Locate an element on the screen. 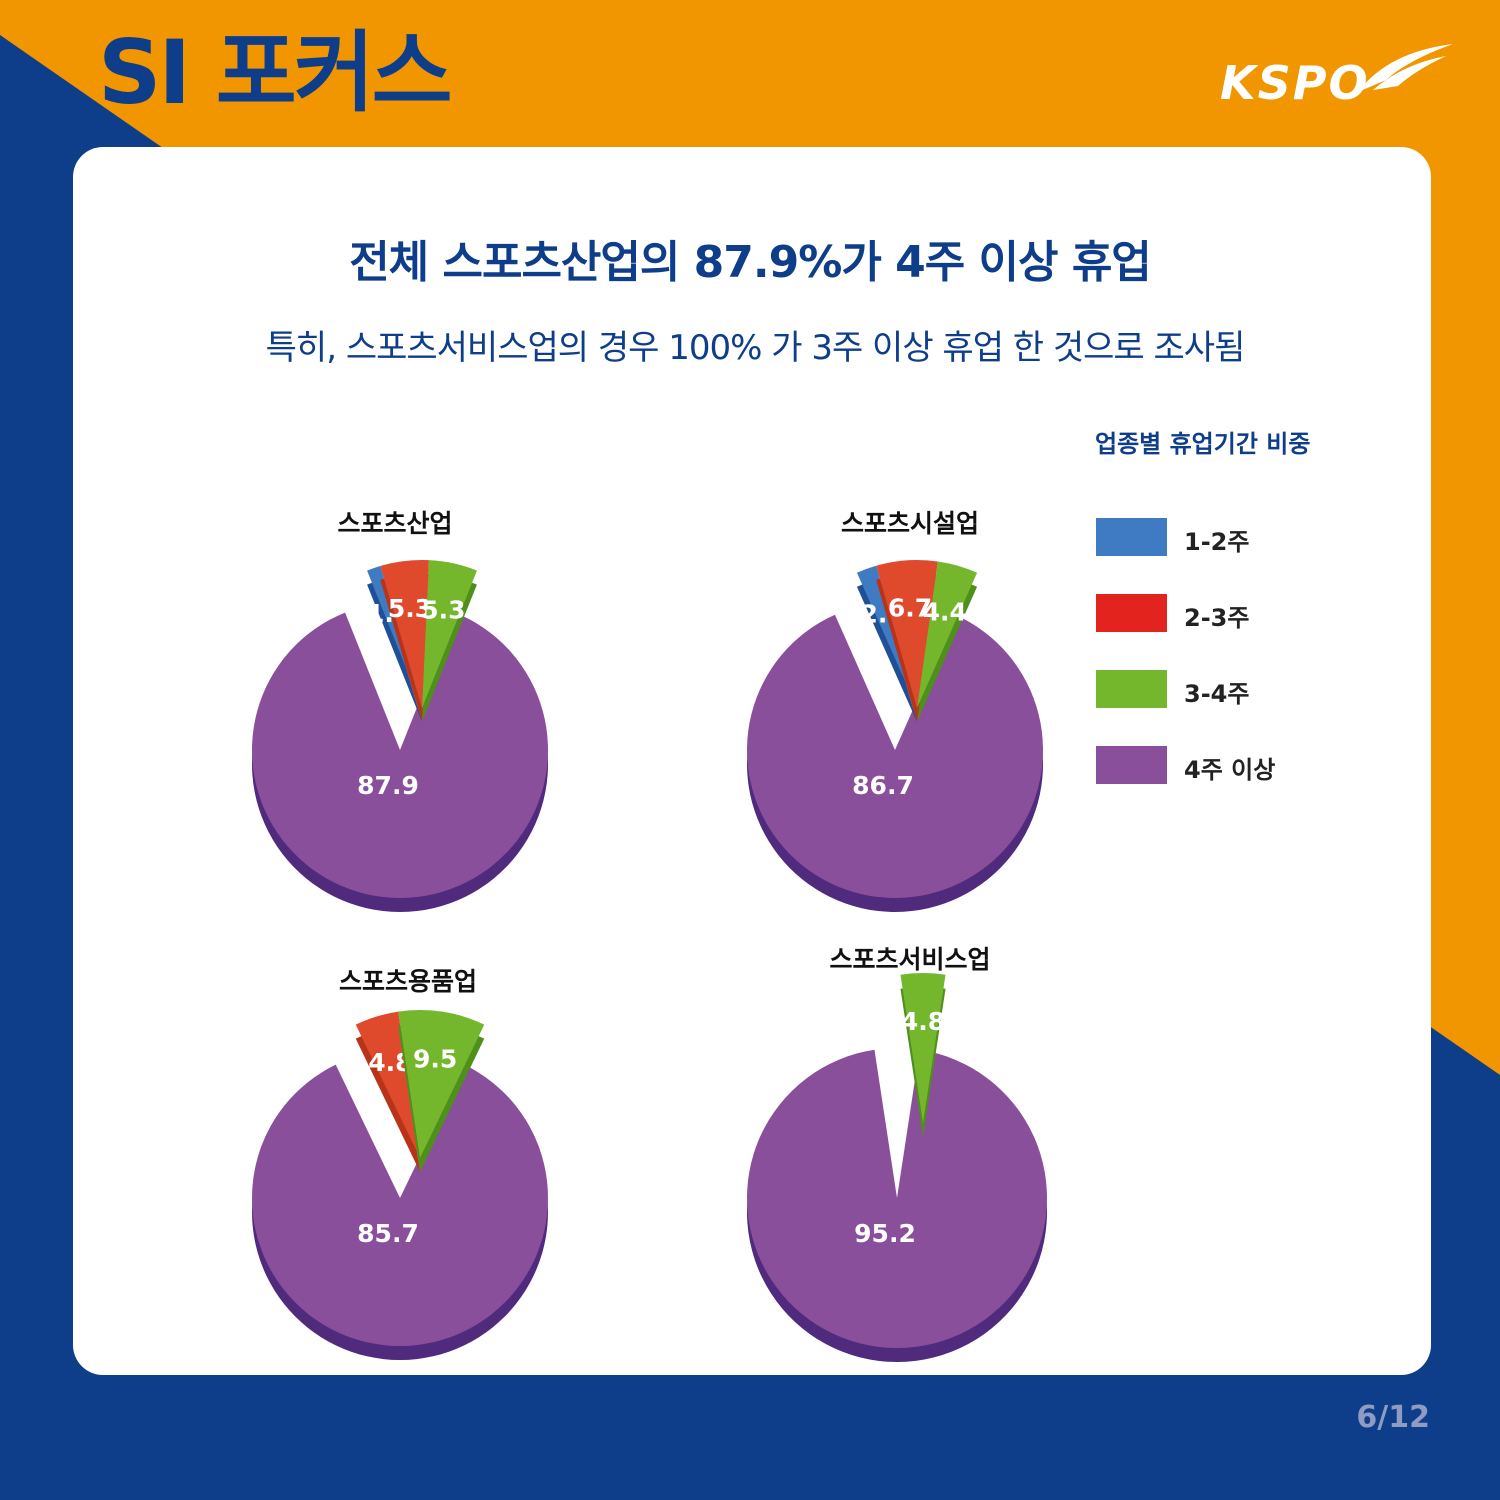 The width and height of the screenshot is (1500, 1500). pie-chart-title: 스포츠산업 is located at coordinates (394, 523).